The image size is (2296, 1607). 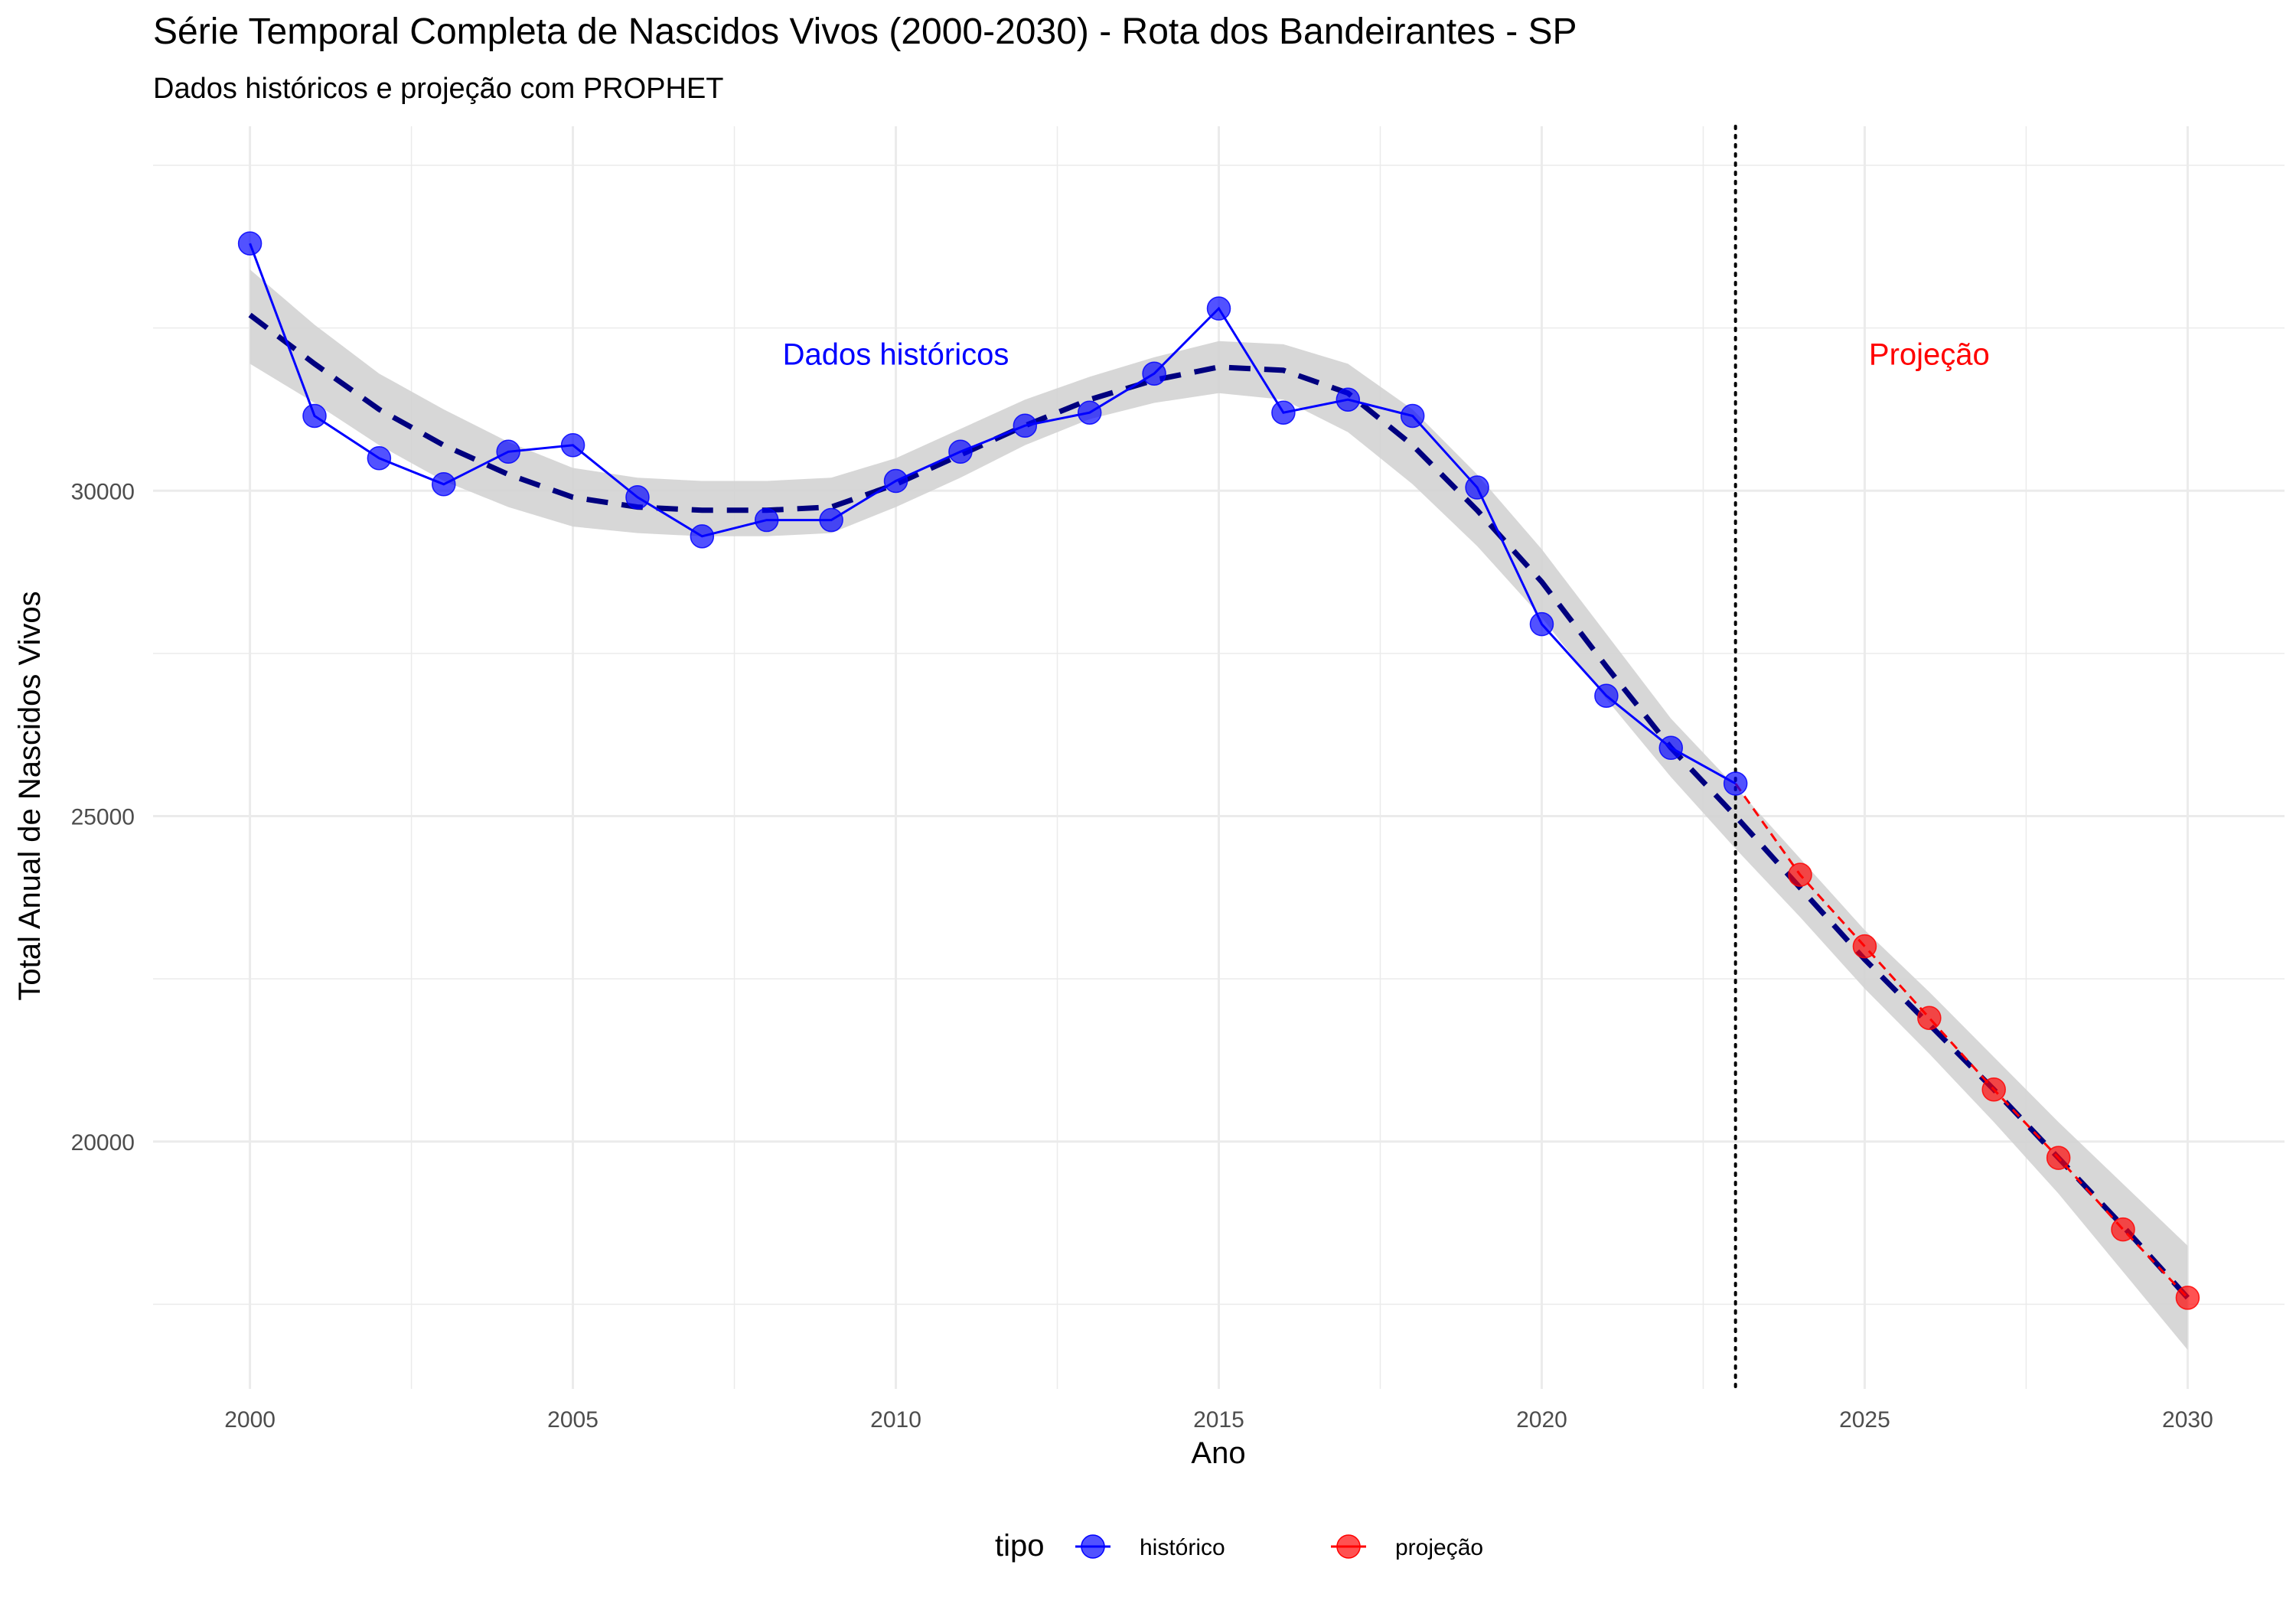 What do you see at coordinates (103, 1143) in the screenshot?
I see `y-tick-label: 20000` at bounding box center [103, 1143].